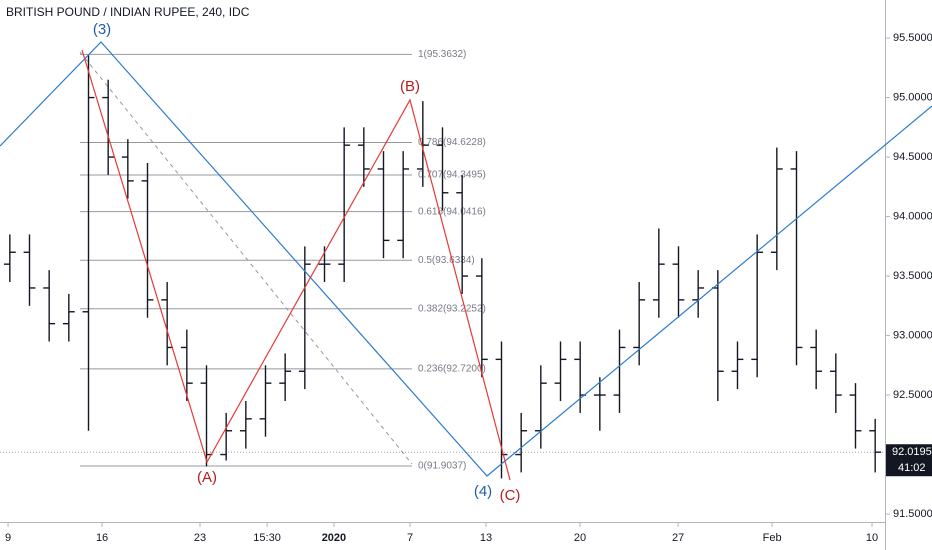 This screenshot has height=550, width=932. I want to click on wave-label: (3), so click(102, 29).